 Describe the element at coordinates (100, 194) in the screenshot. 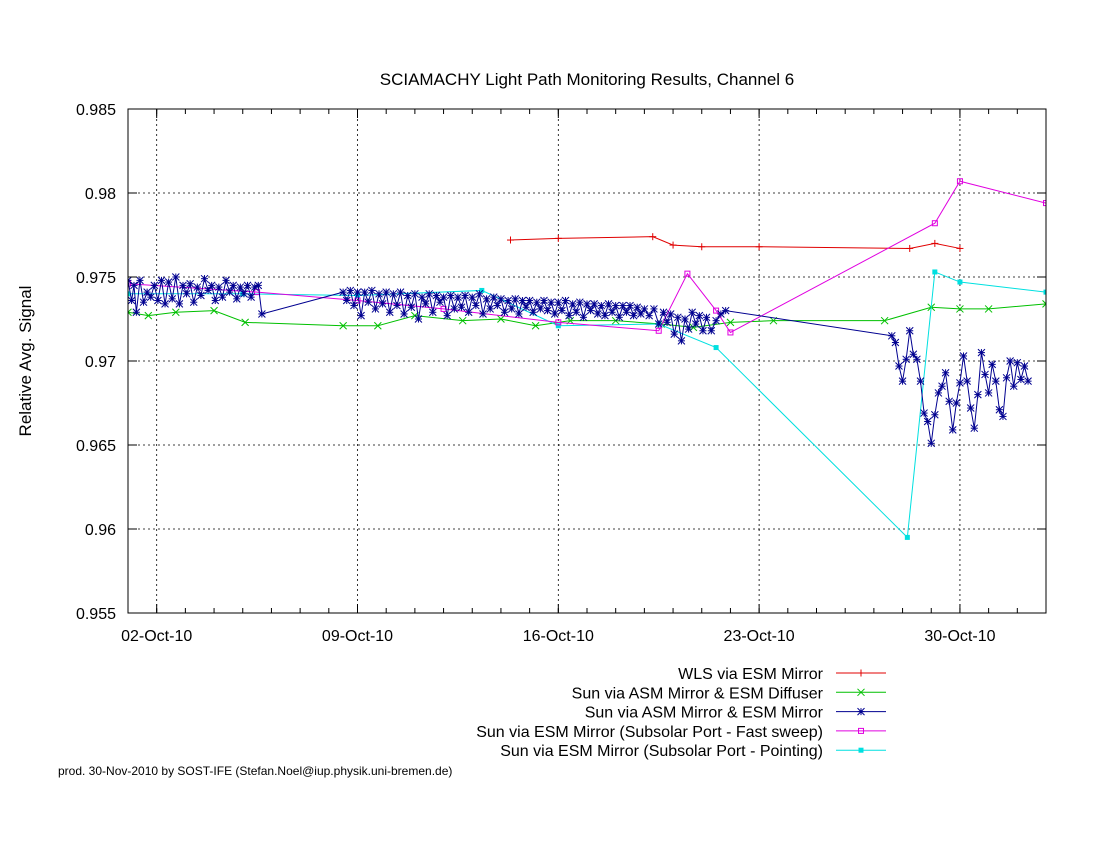

I see `y-tick-label: 0.98` at that location.